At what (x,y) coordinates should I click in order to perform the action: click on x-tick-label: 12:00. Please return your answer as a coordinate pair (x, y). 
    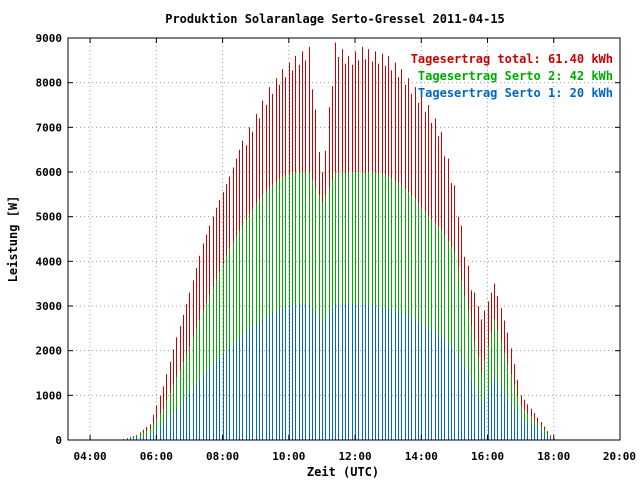
    Looking at the image, I should click on (354, 456).